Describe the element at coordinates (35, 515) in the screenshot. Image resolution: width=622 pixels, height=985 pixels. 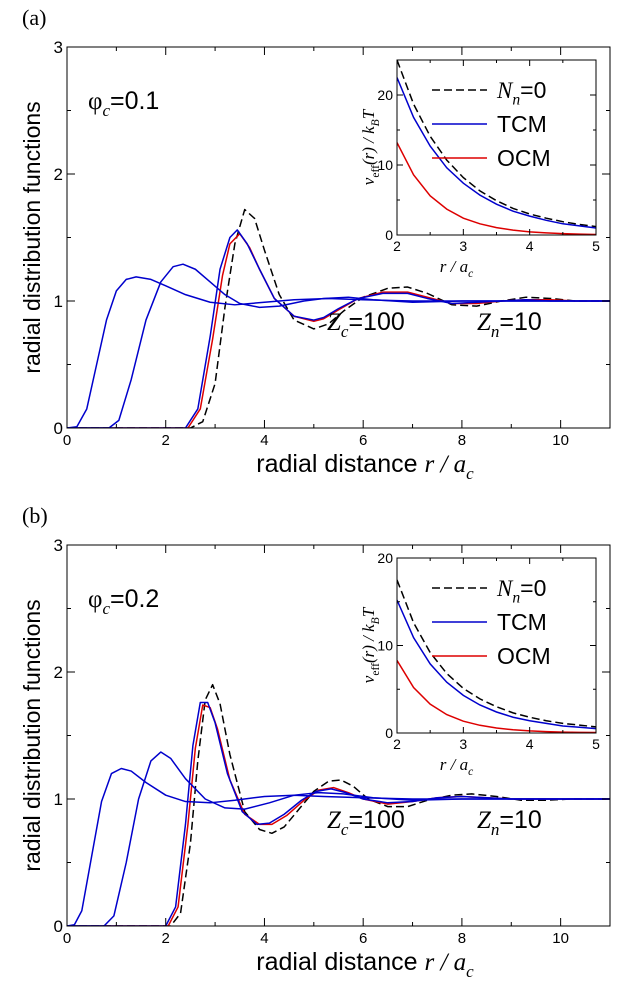
I see `panel-label: (b)` at that location.